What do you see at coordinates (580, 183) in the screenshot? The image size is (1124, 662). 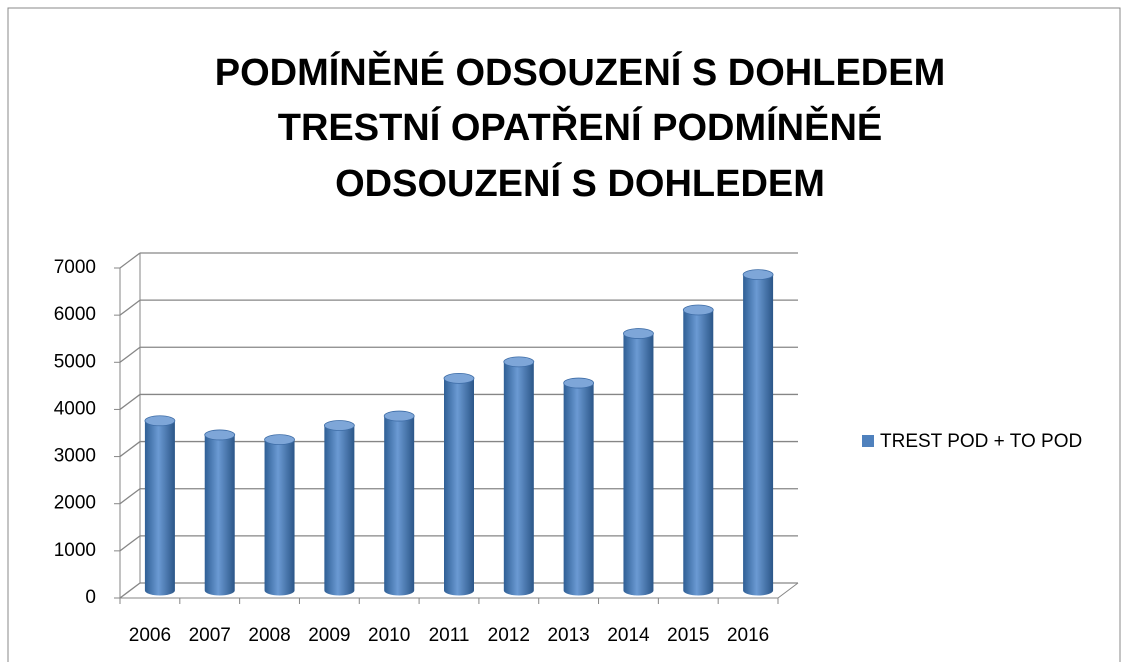 I see `chart-title: ODSOUZENÍ S DOHLEDEM` at bounding box center [580, 183].